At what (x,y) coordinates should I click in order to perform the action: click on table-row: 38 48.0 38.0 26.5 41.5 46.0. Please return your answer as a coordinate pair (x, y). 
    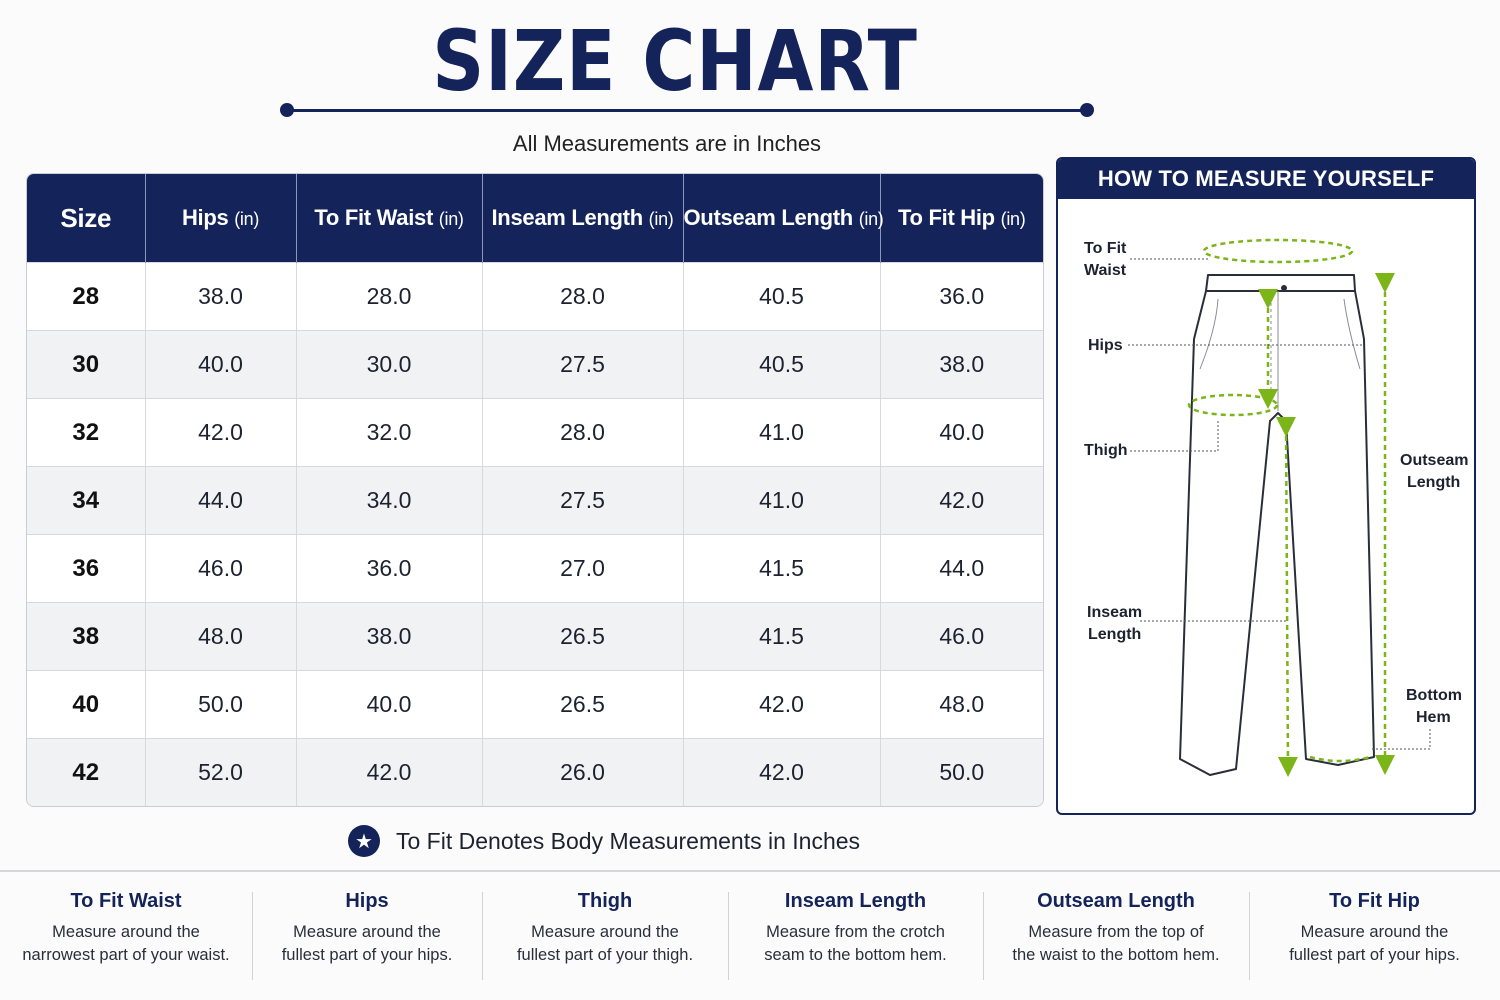
    Looking at the image, I should click on (535, 636).